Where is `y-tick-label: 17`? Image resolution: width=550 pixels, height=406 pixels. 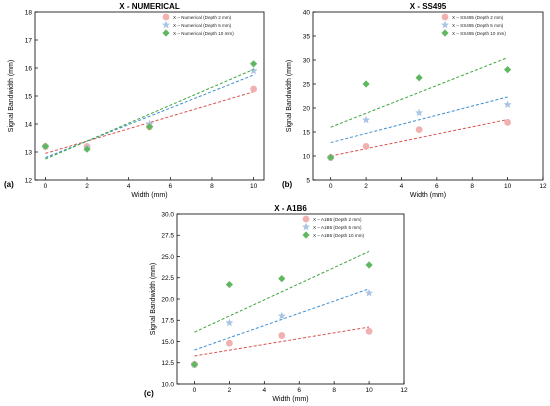
y-tick-label: 17 is located at coordinates (29, 40).